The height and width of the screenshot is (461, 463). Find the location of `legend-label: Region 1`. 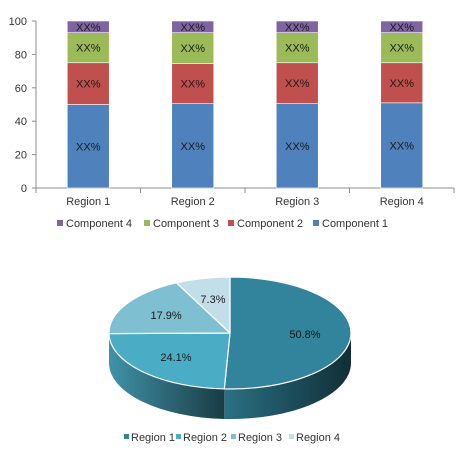

legend-label: Region 1 is located at coordinates (153, 438).